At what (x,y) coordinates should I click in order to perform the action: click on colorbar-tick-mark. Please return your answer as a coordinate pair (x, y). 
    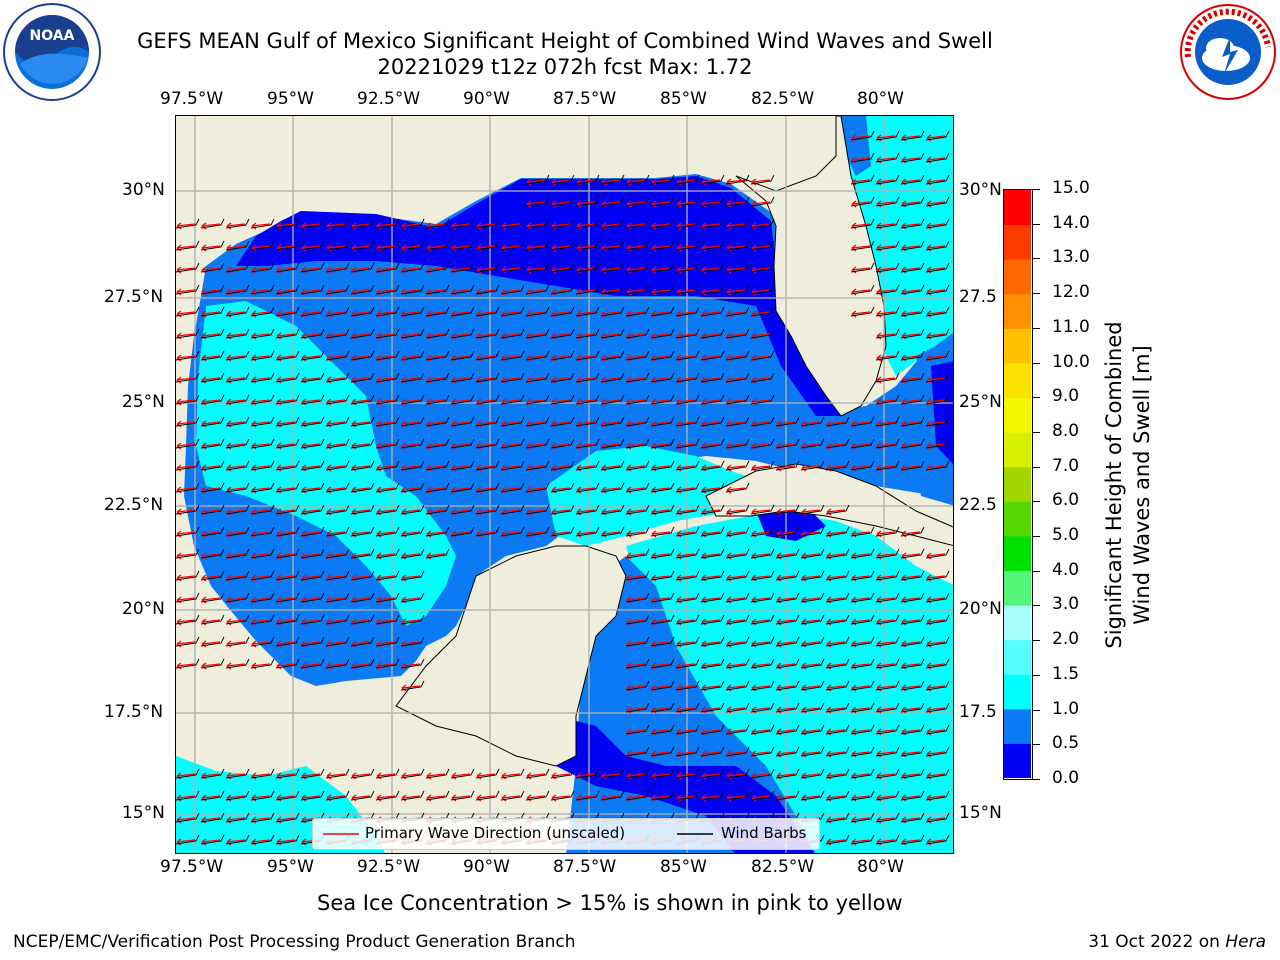
    Looking at the image, I should click on (1036, 710).